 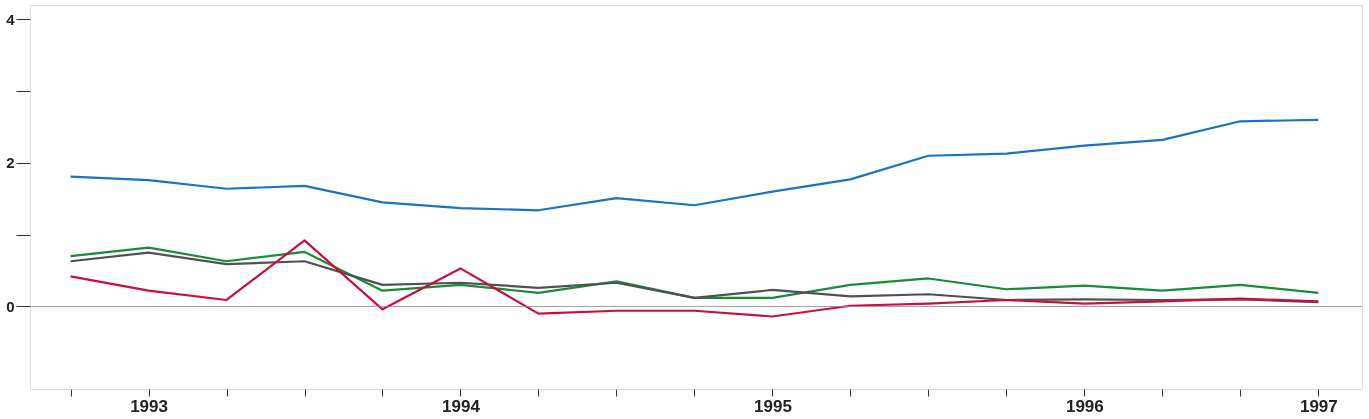 What do you see at coordinates (11, 19) in the screenshot?
I see `y-tick-label: 4` at bounding box center [11, 19].